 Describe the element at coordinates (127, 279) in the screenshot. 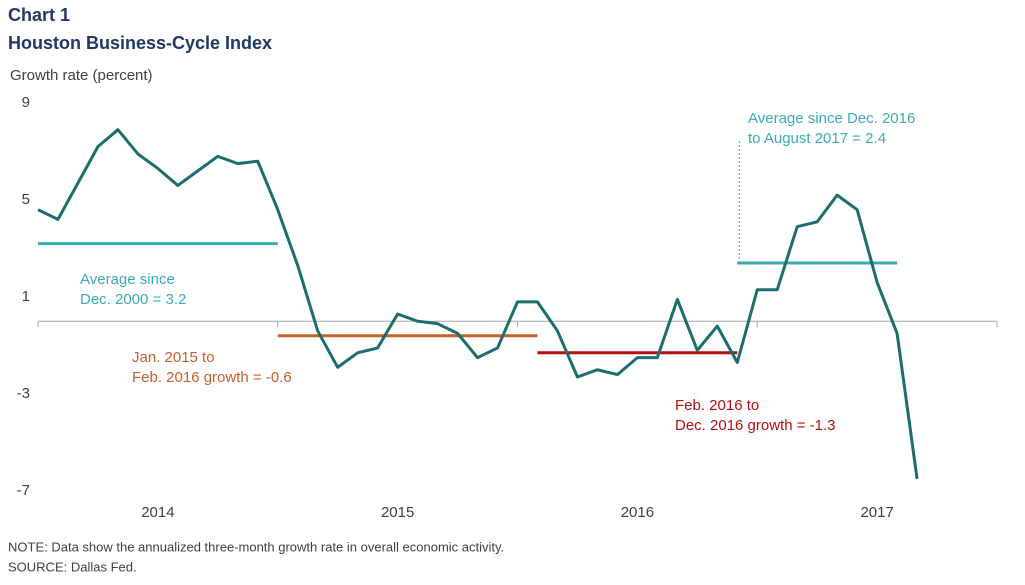

I see `reference-label: Average since` at that location.